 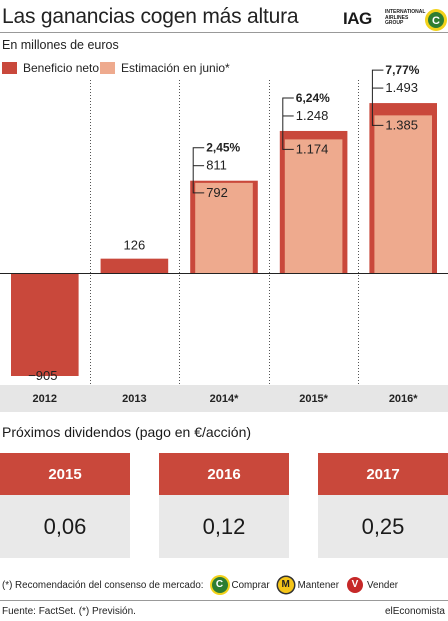 What do you see at coordinates (383, 585) in the screenshot?
I see `vender-label: Vender` at bounding box center [383, 585].